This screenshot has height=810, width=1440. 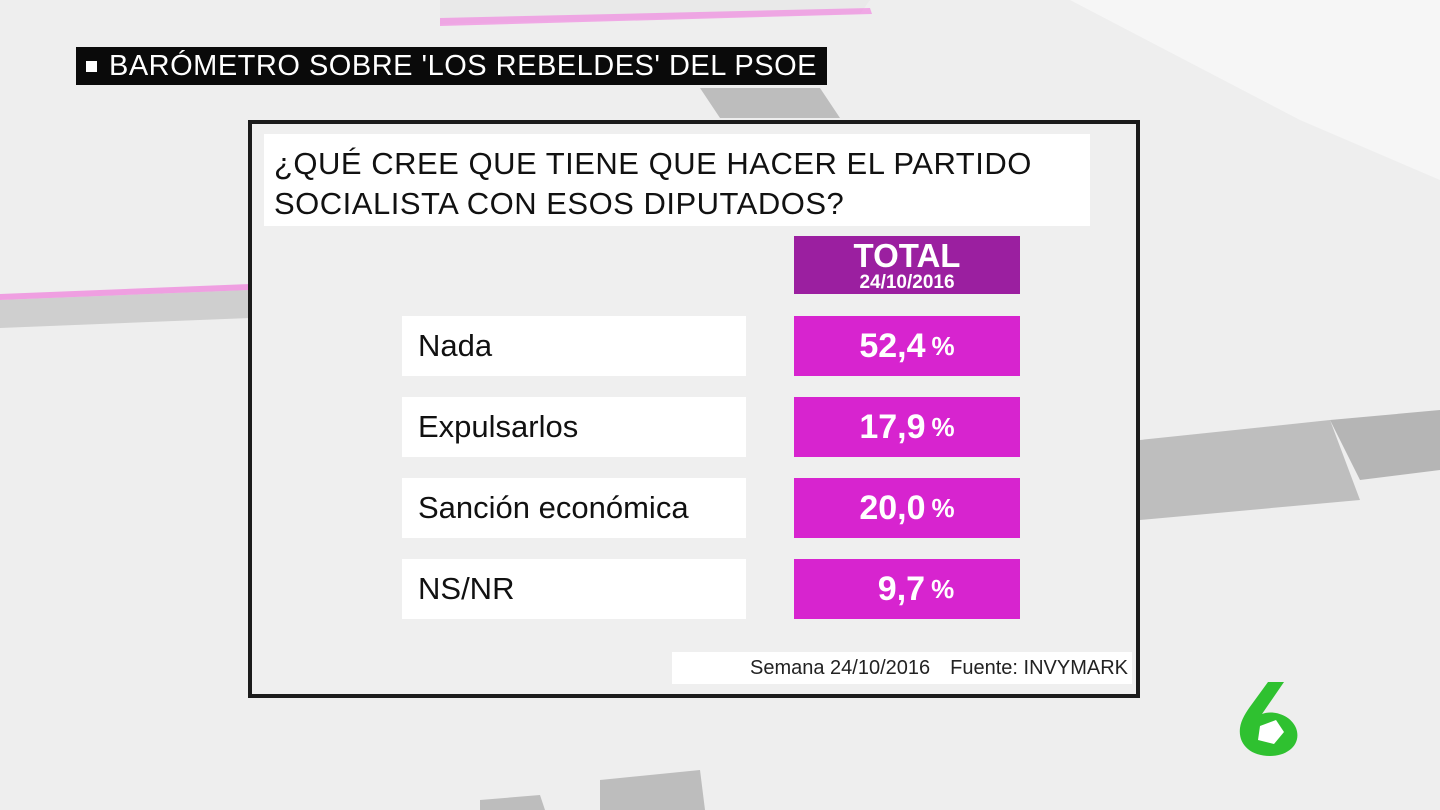 What do you see at coordinates (907, 255) in the screenshot?
I see `total-header-label: TOTAL` at bounding box center [907, 255].